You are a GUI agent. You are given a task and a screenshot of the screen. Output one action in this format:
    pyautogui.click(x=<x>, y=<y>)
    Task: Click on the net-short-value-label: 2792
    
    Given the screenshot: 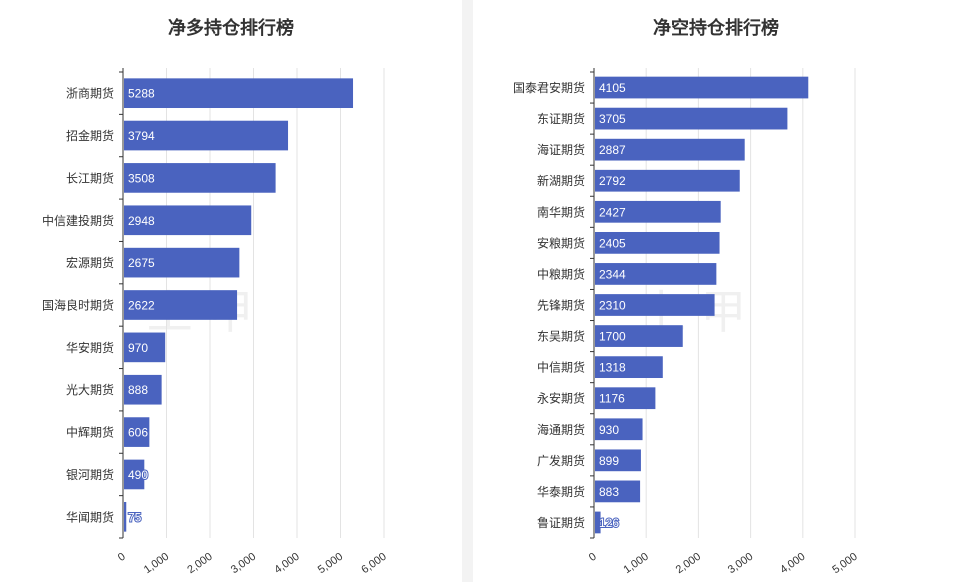 What is the action you would take?
    pyautogui.click(x=612, y=181)
    